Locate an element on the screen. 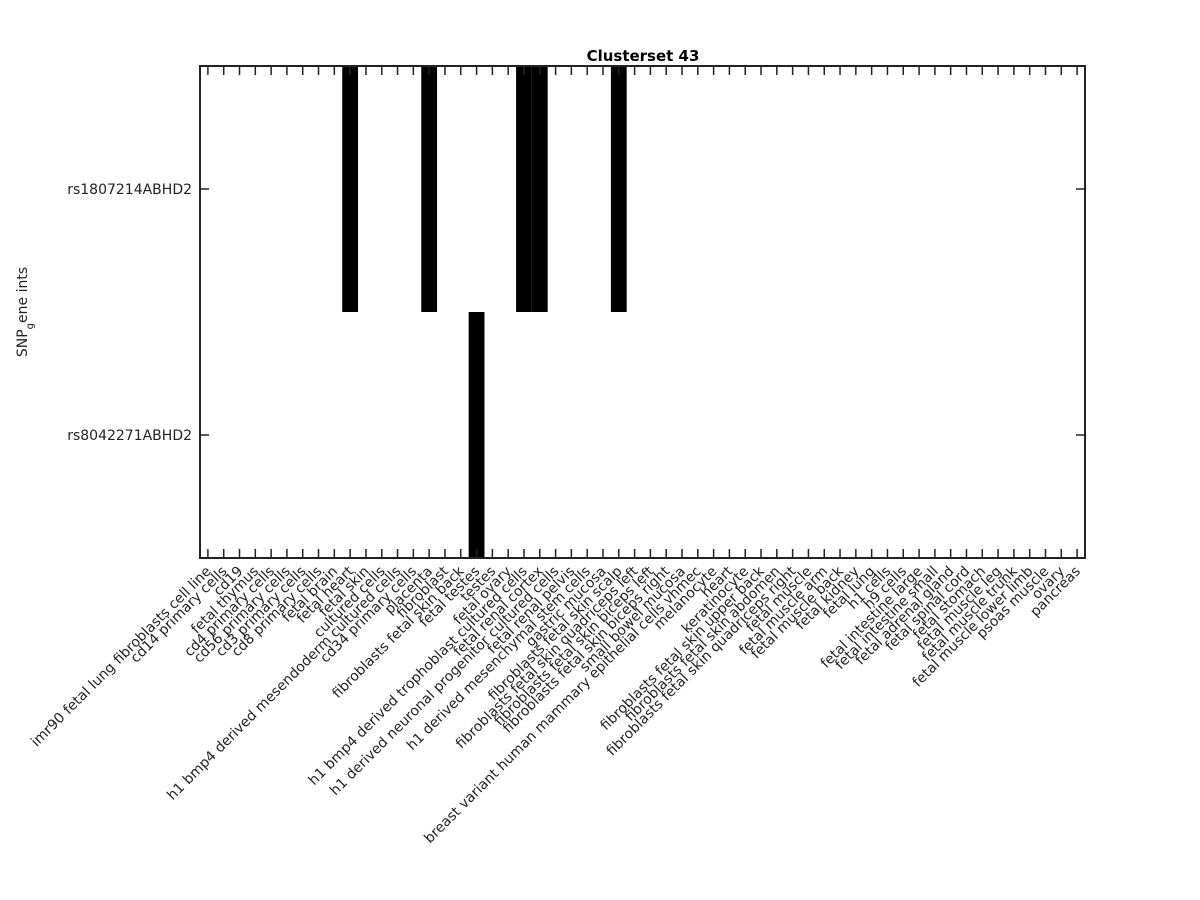  y-tick-label: rs8042271ABHD2 is located at coordinates (129, 436).